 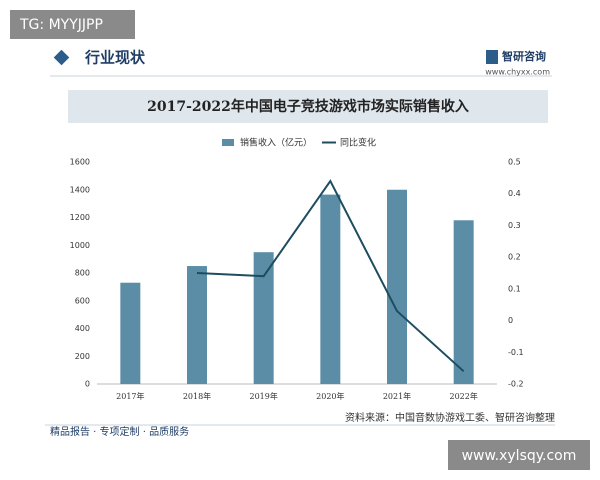 What do you see at coordinates (82, 328) in the screenshot?
I see `y-tick-label: 400` at bounding box center [82, 328].